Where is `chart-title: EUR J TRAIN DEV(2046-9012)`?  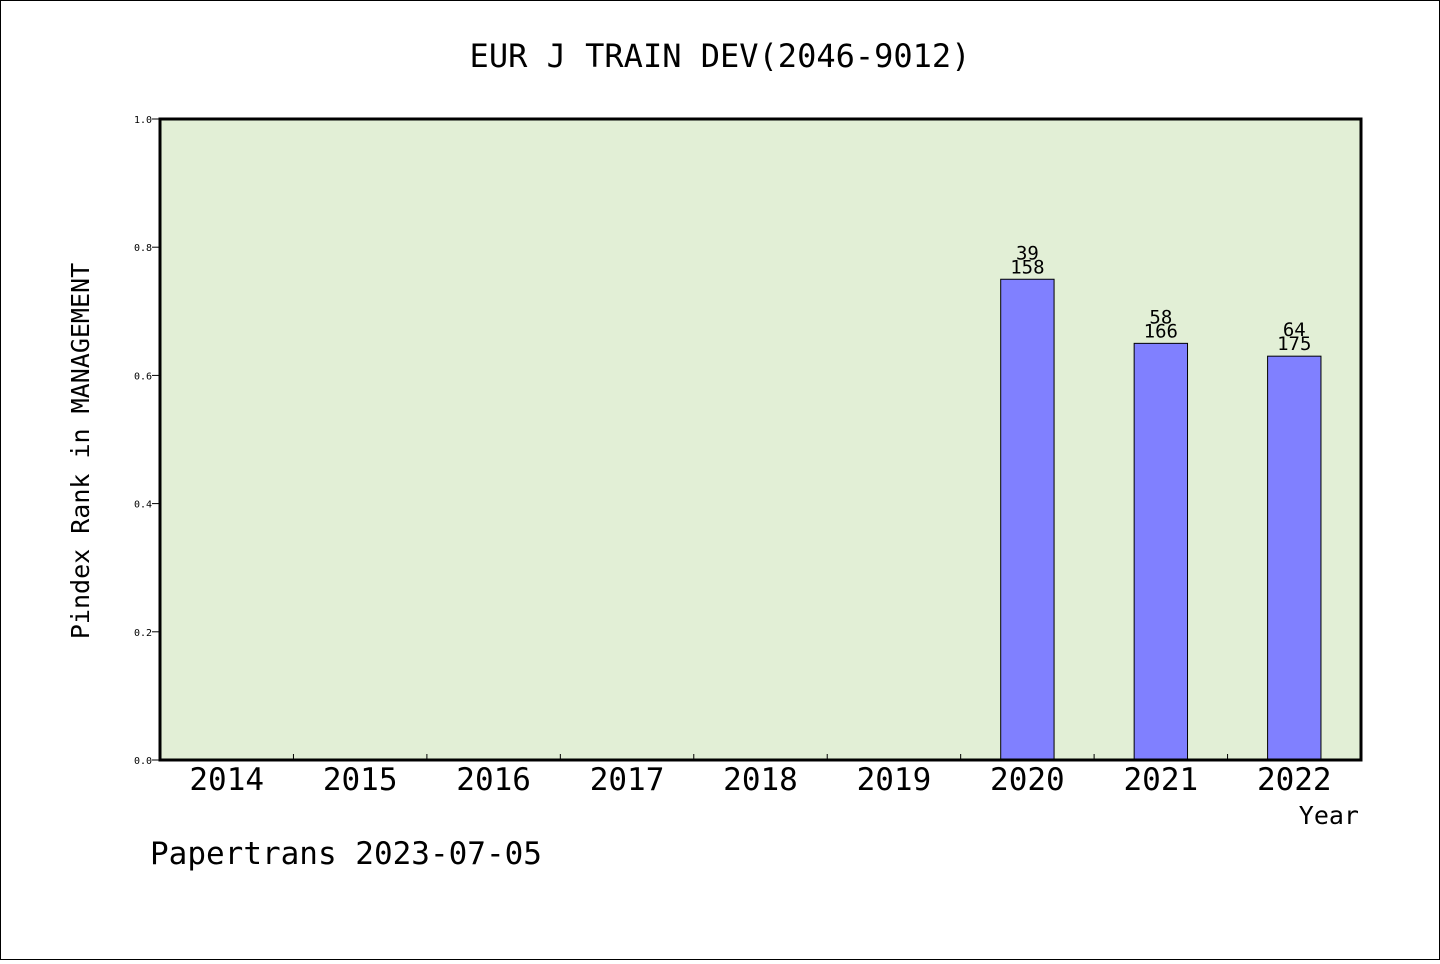 chart-title: EUR J TRAIN DEV(2046-9012) is located at coordinates (720, 56).